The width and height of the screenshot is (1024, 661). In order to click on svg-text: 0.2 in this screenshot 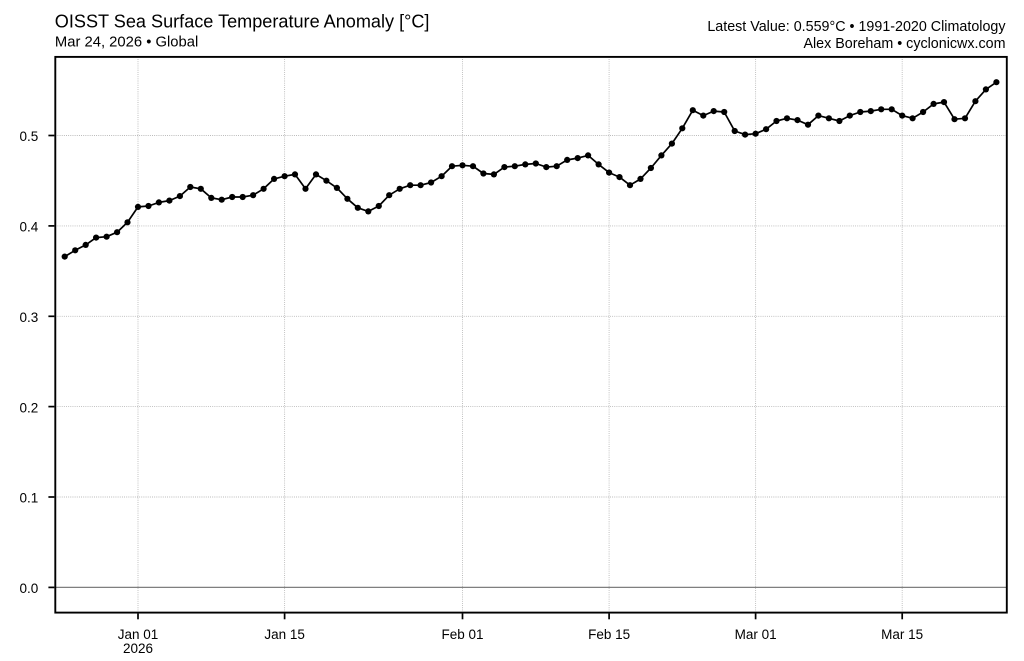, I will do `click(29, 407)`.